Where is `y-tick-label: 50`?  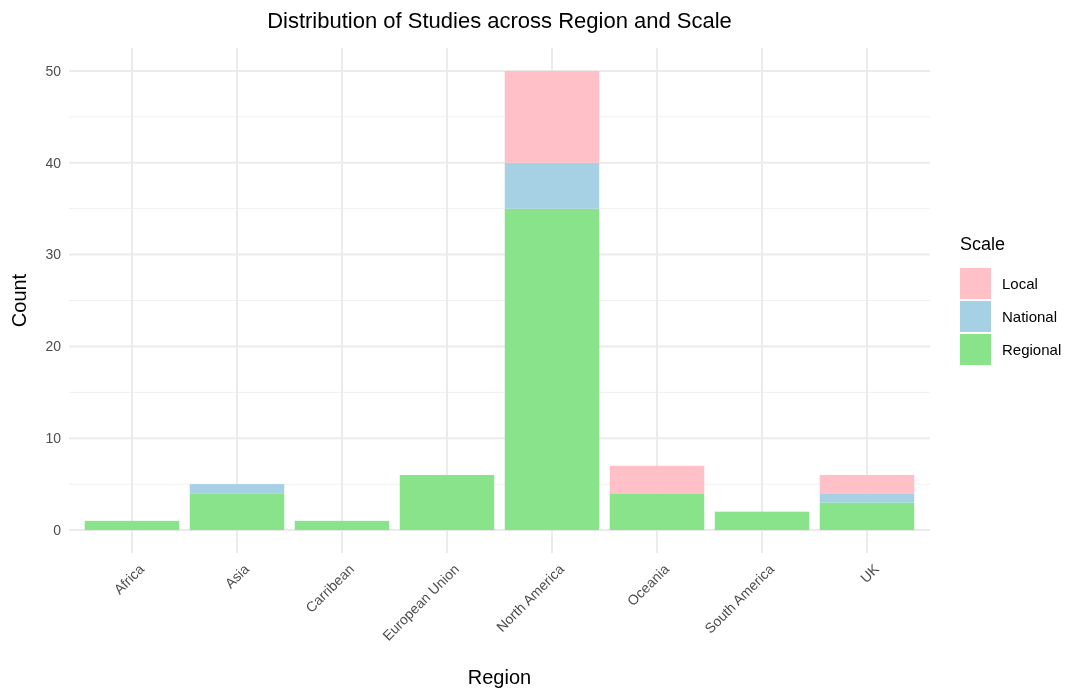 y-tick-label: 50 is located at coordinates (53, 70).